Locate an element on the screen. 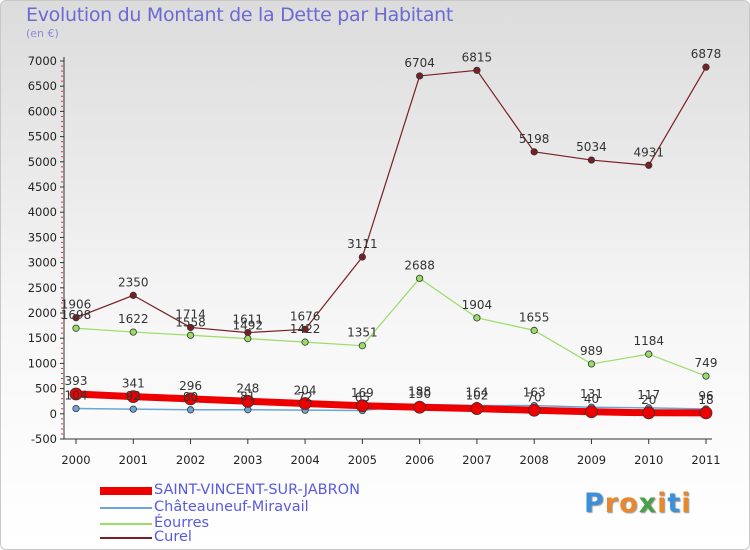 Image resolution: width=750 pixels, height=550 pixels. data-label--ourres: 1422 is located at coordinates (305, 329).